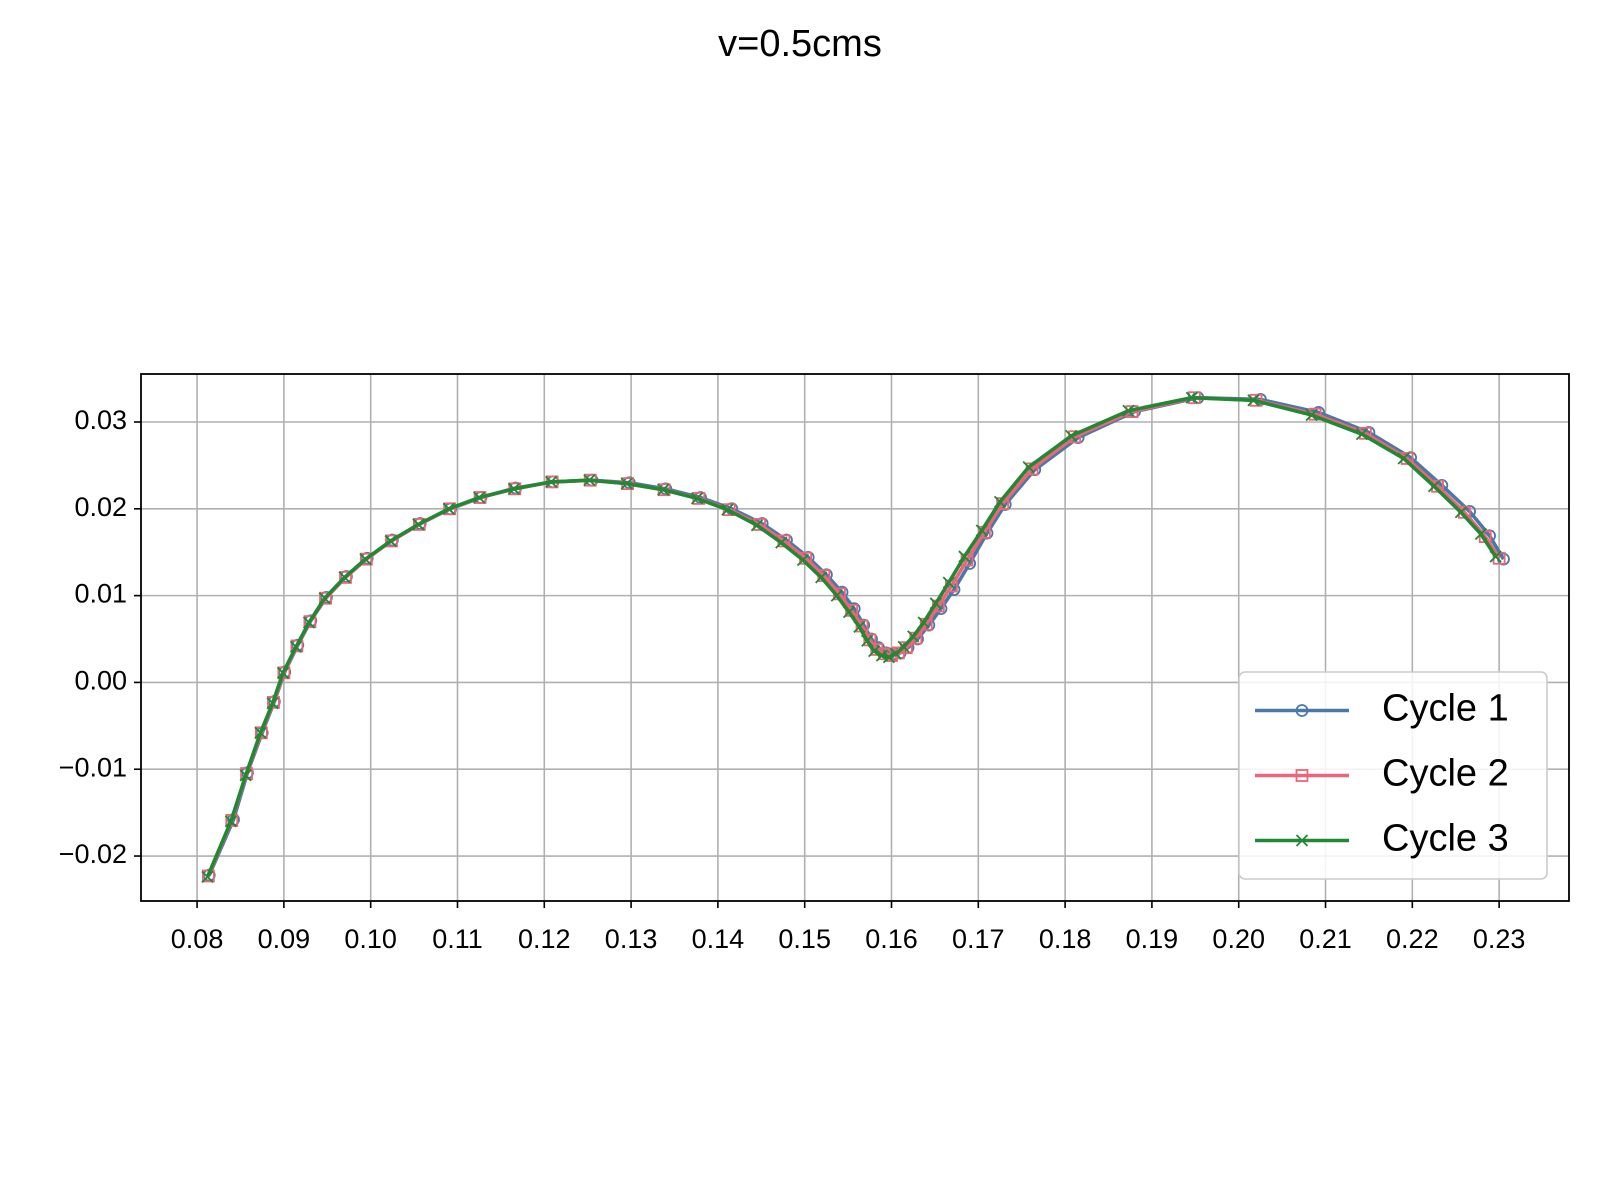 Image resolution: width=1600 pixels, height=1200 pixels. I want to click on y-tick-label: 0.00, so click(100, 681).